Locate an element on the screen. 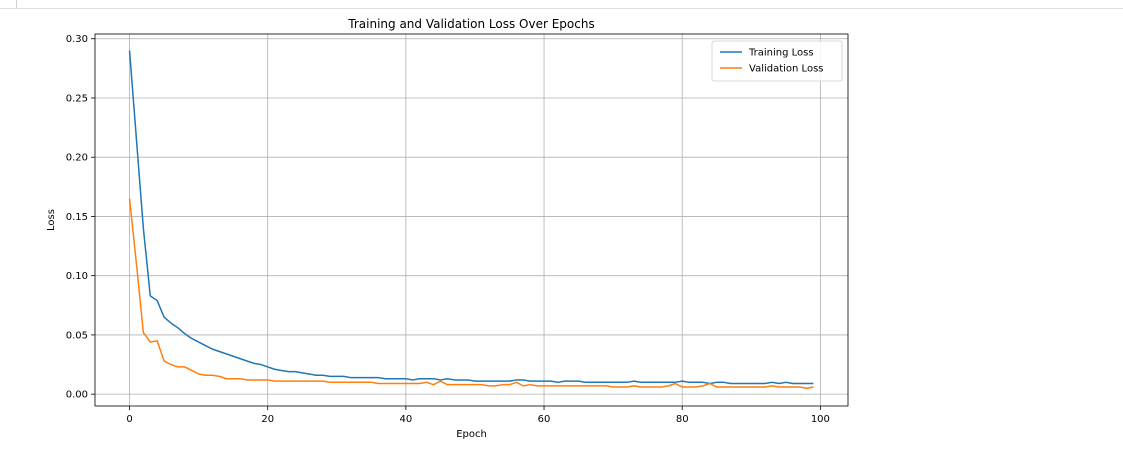 The width and height of the screenshot is (1123, 467). y-tick-label: 0.10 is located at coordinates (77, 276).